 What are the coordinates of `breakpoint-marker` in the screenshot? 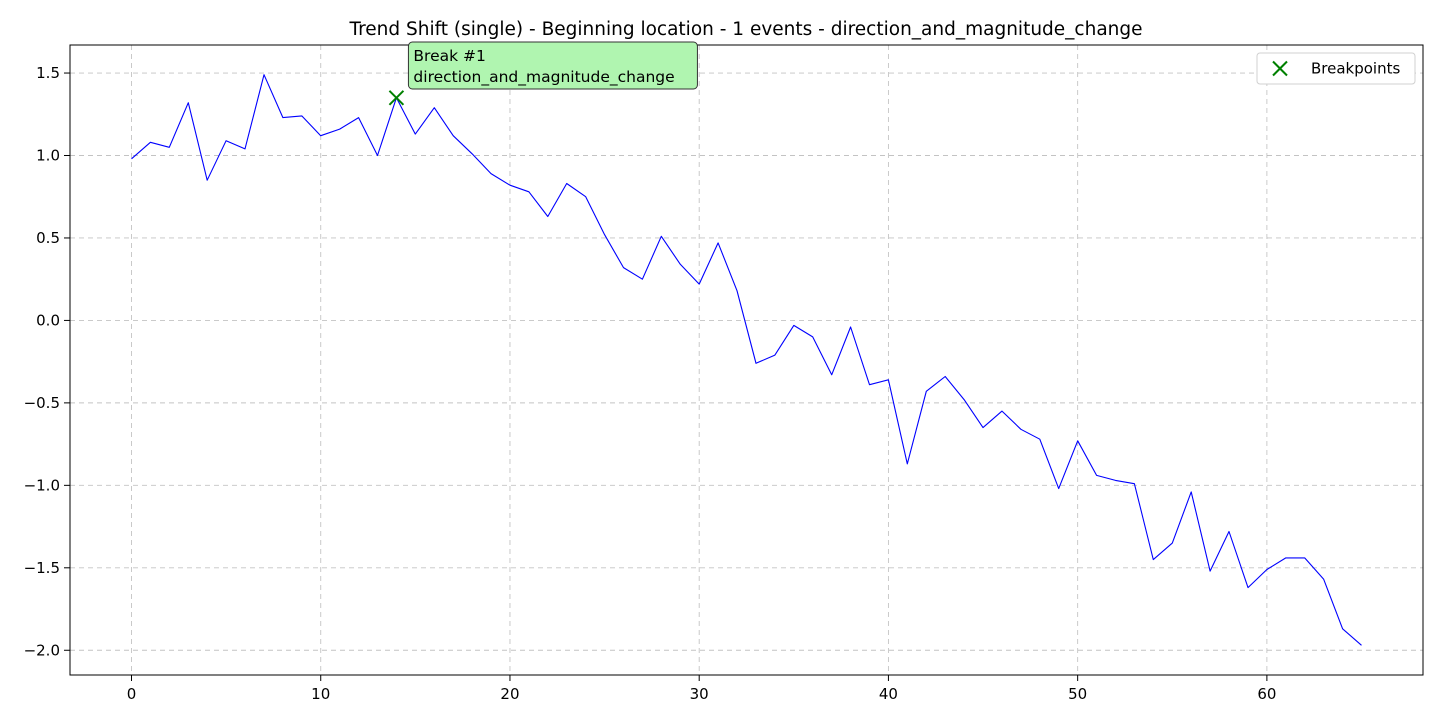 It's located at (396, 98).